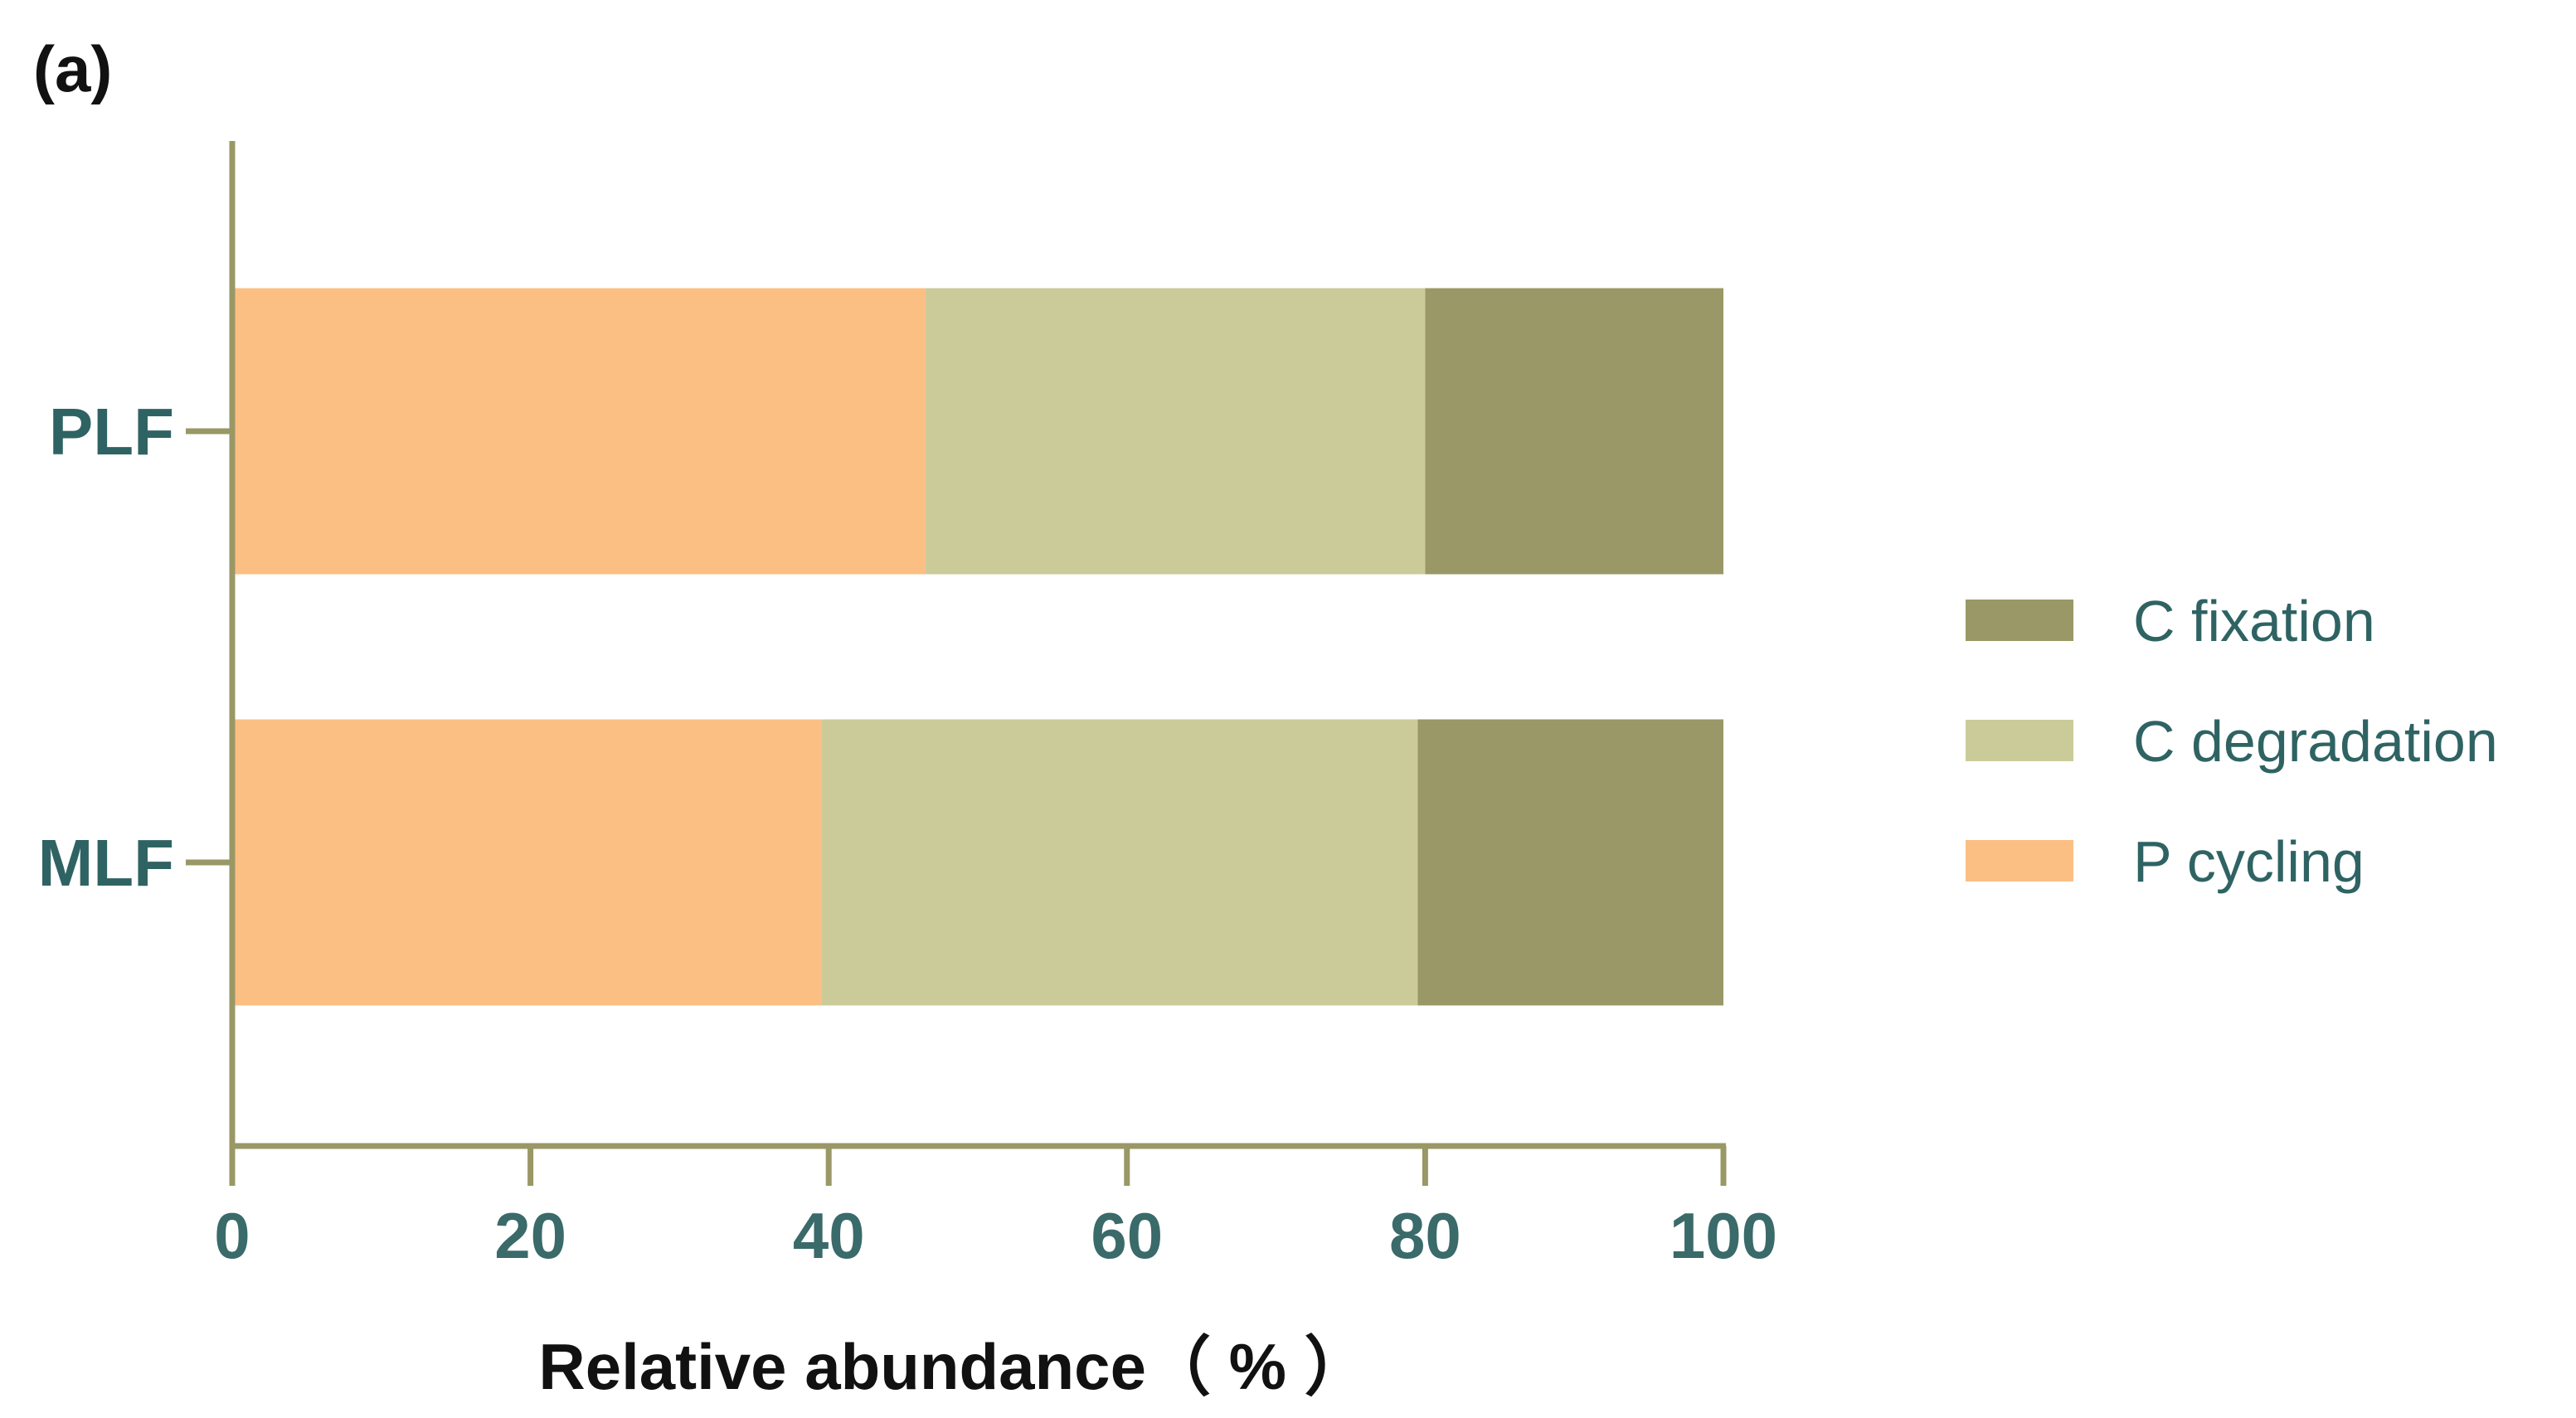 The image size is (2576, 1418). I want to click on x-tick-label-0: 0, so click(232, 1235).